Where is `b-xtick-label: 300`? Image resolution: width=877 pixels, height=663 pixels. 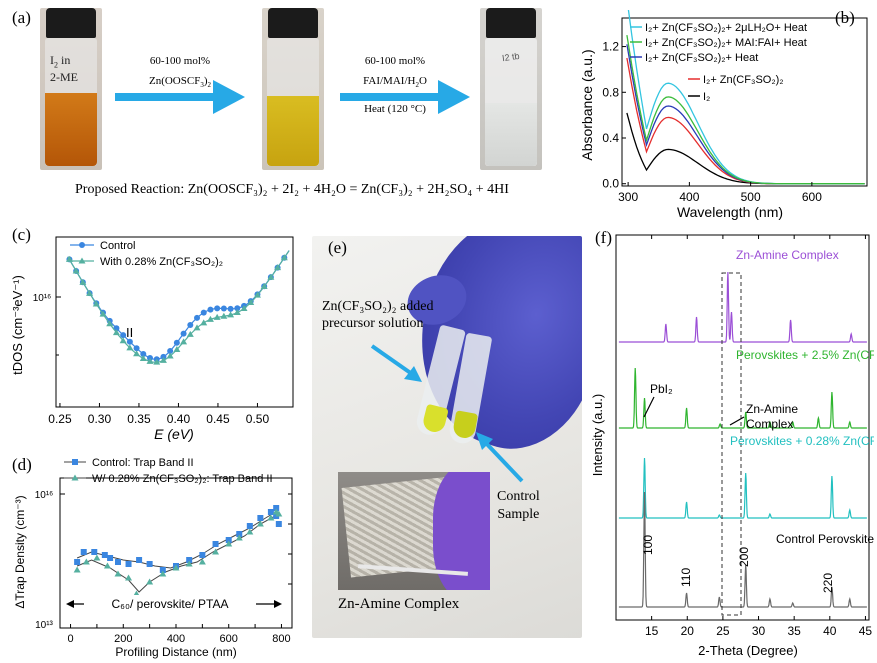 b-xtick-label: 300 is located at coordinates (628, 197).